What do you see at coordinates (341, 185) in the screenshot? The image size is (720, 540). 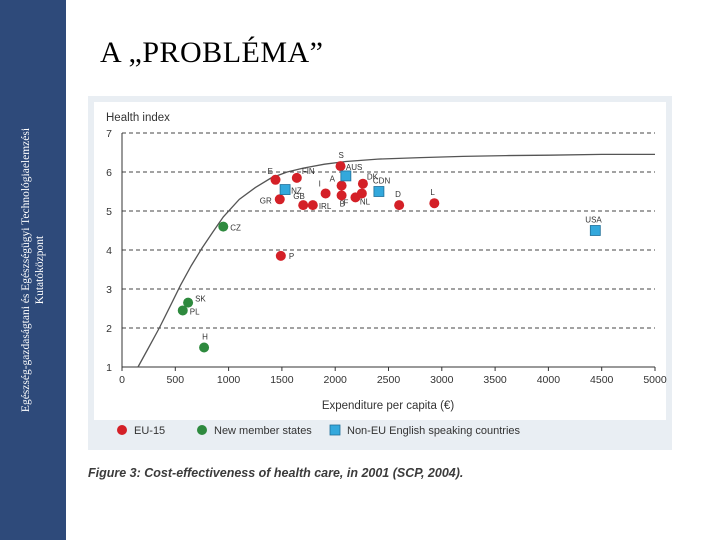 I see `point-a` at bounding box center [341, 185].